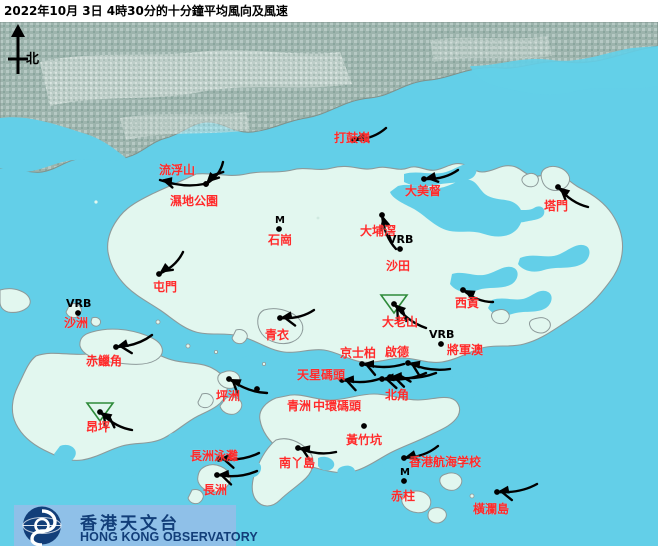 The image size is (658, 546). I want to click on station-label-24: 長洲, so click(215, 490).